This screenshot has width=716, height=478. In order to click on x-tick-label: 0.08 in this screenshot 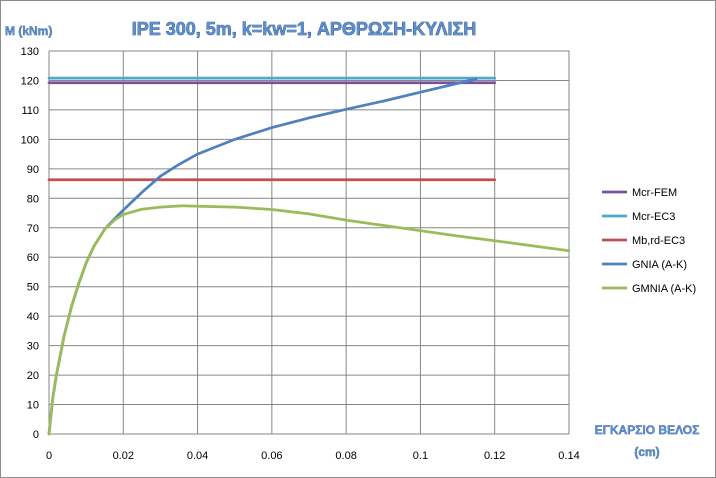, I will do `click(345, 456)`.